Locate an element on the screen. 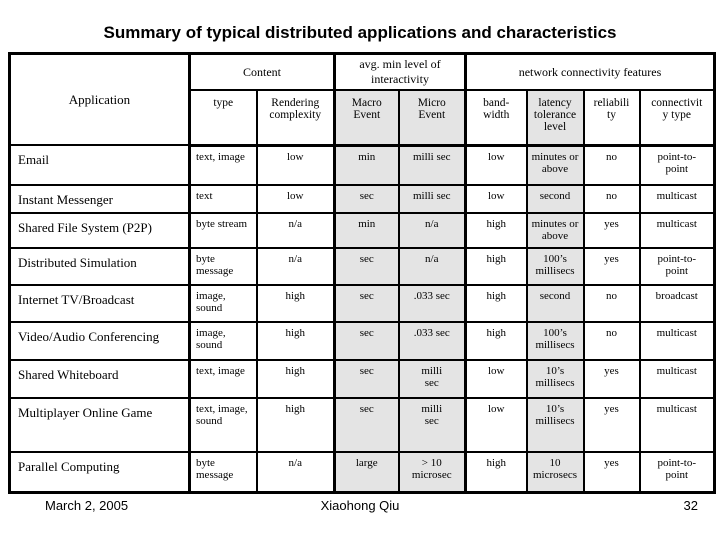 This screenshot has height=540, width=720. col-header-latency-tolerance: latency tolerance level is located at coordinates (555, 118).